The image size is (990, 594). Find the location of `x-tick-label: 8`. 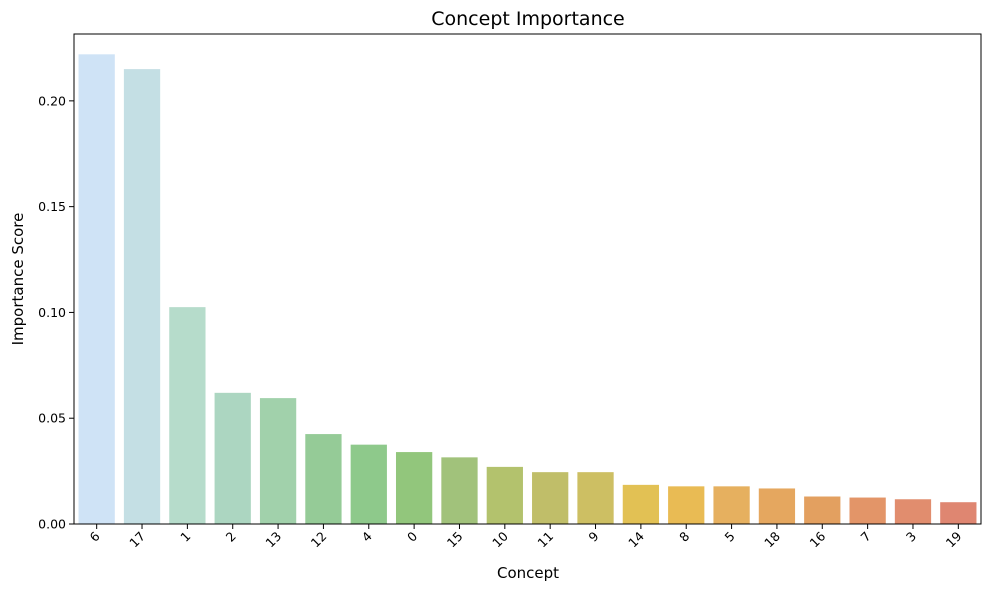

x-tick-label: 8 is located at coordinates (684, 536).